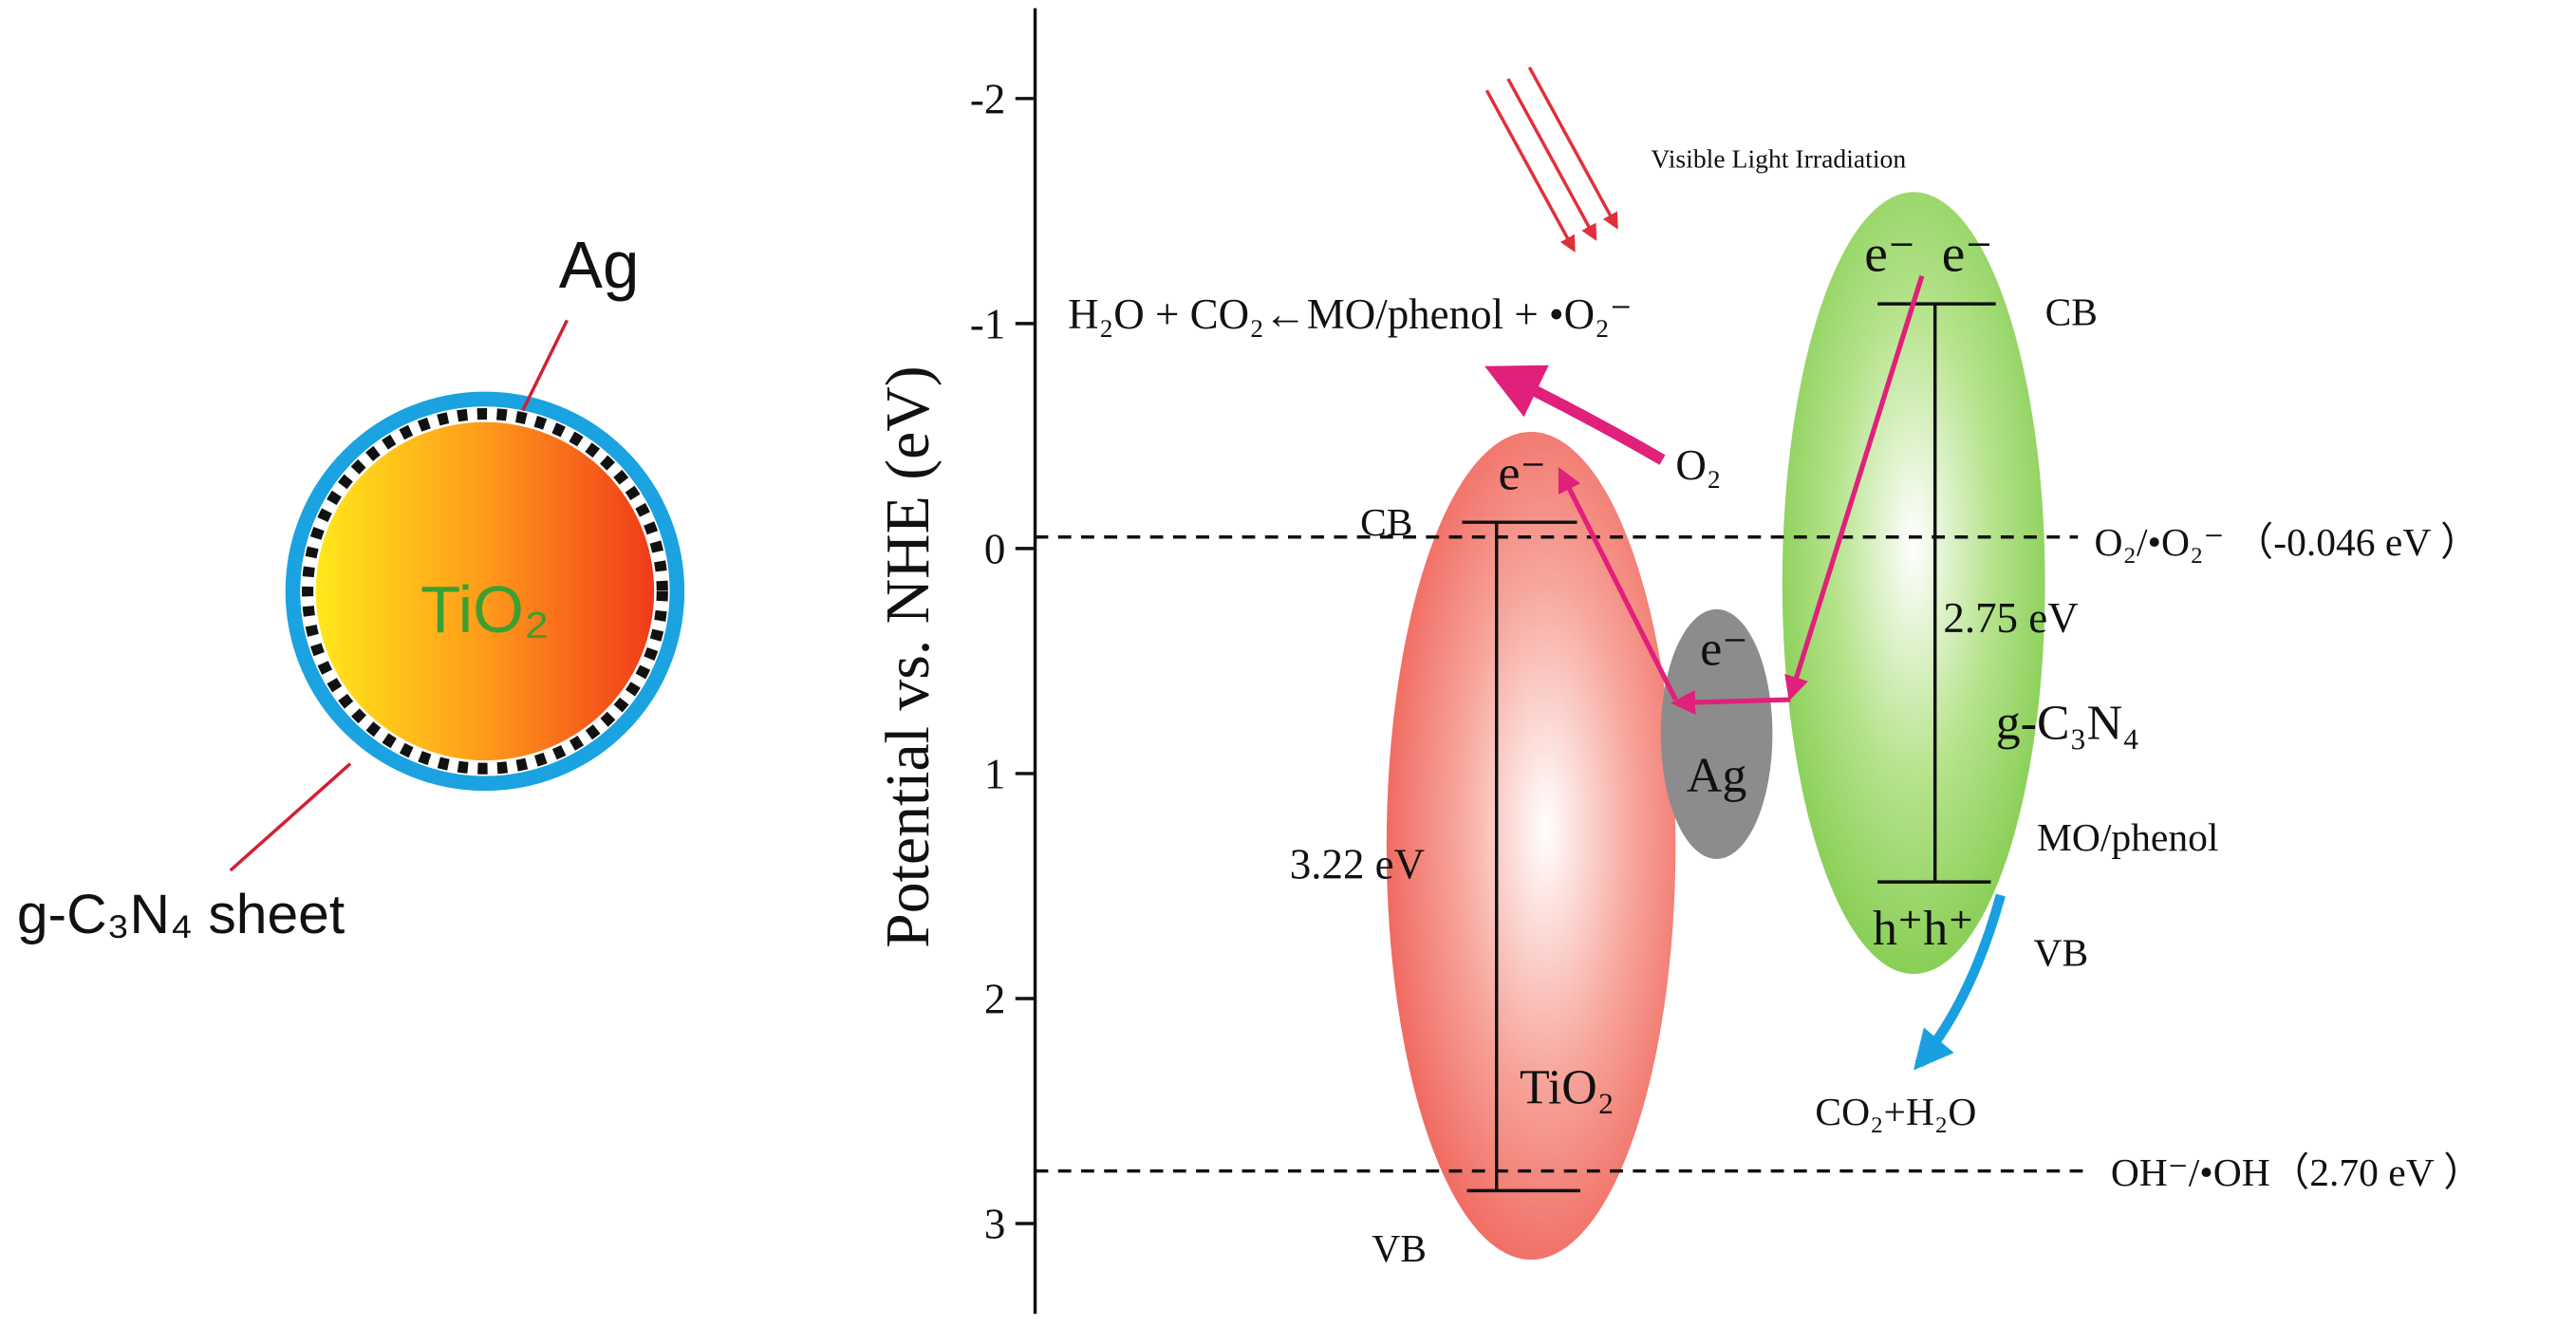 The image size is (2576, 1327). Describe the element at coordinates (1716, 776) in the screenshot. I see `ag-name: Ag` at that location.